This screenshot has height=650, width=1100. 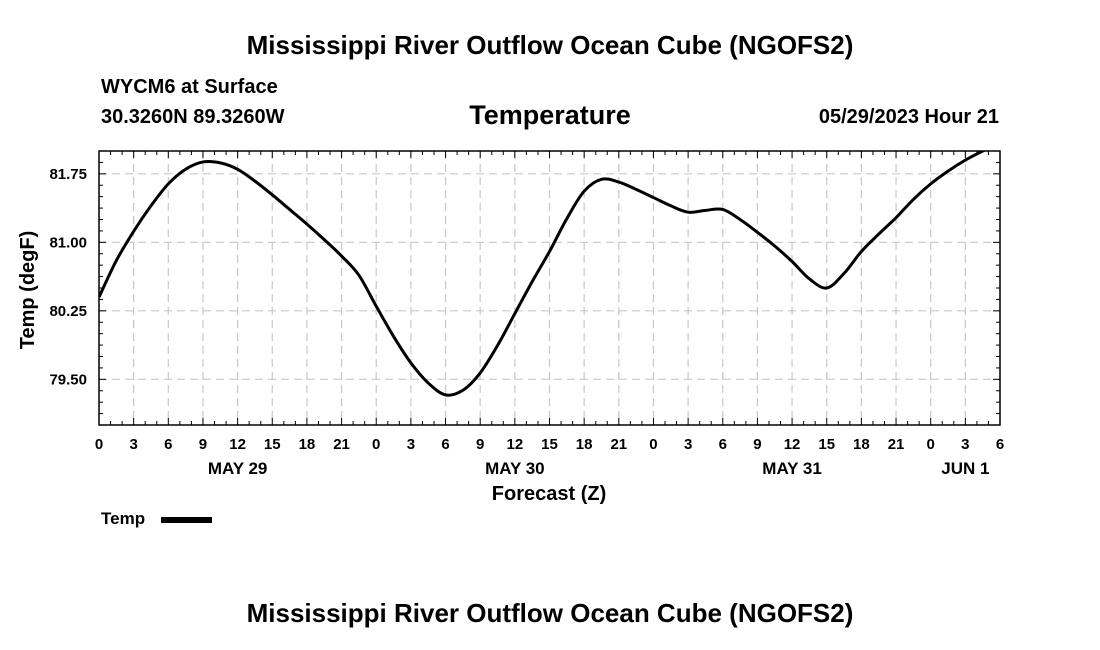 I want to click on y-axis-label: Temp (degF), so click(x=28, y=290).